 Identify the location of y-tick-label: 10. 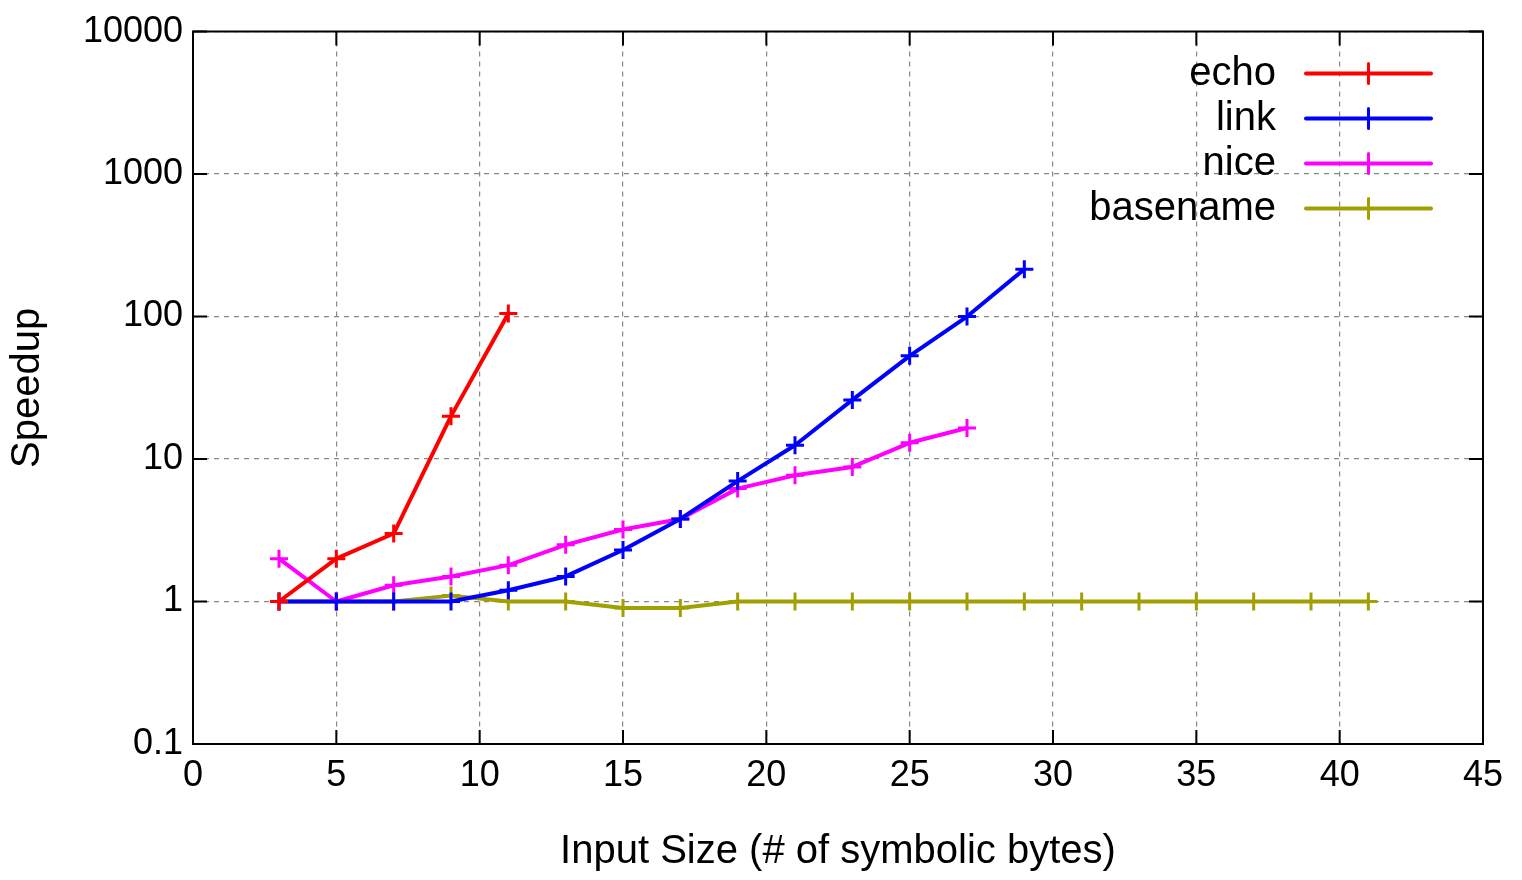
(162, 456).